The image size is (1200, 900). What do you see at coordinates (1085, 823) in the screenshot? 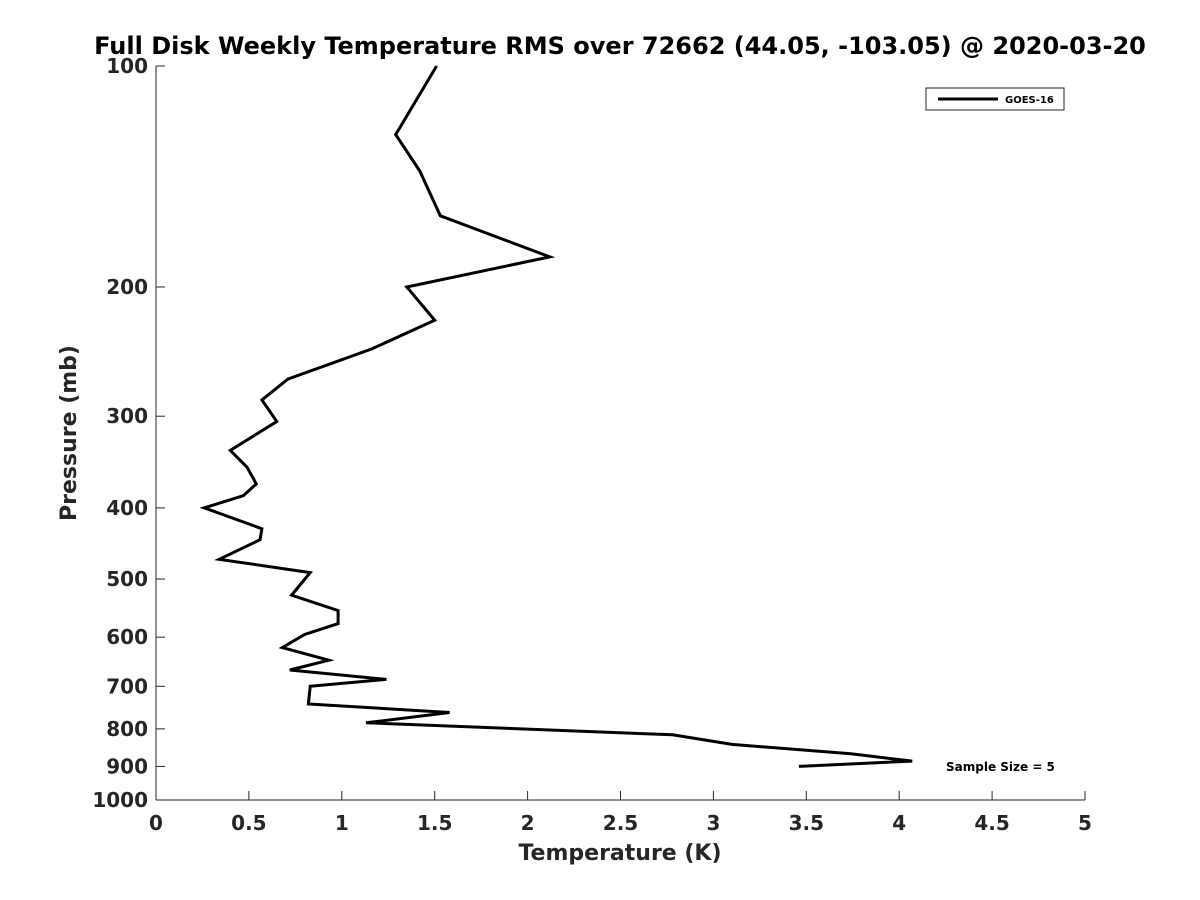
I see `x-tick-label: 5` at bounding box center [1085, 823].